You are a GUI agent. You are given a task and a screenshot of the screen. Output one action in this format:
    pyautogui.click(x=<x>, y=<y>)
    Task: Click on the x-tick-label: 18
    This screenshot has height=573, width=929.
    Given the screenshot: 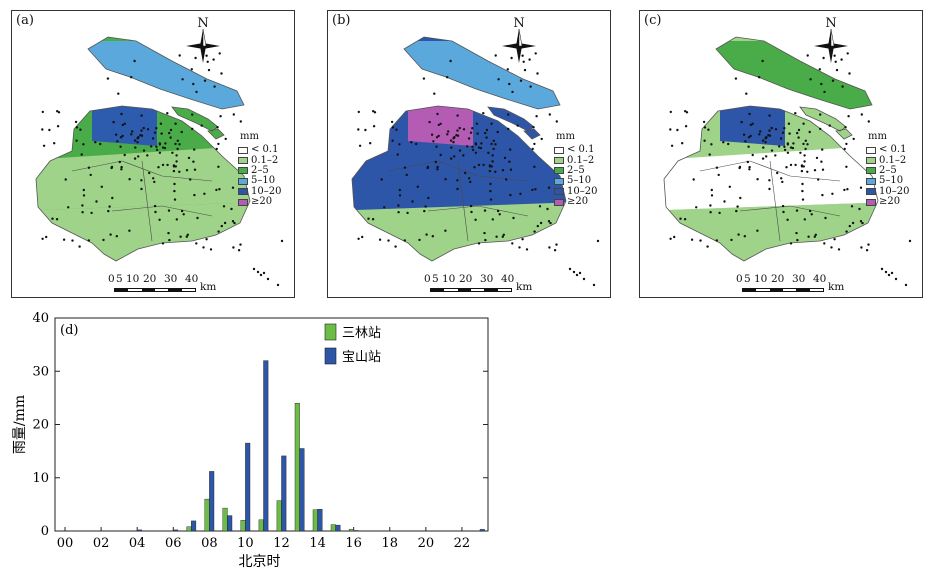 What is the action you would take?
    pyautogui.click(x=389, y=543)
    